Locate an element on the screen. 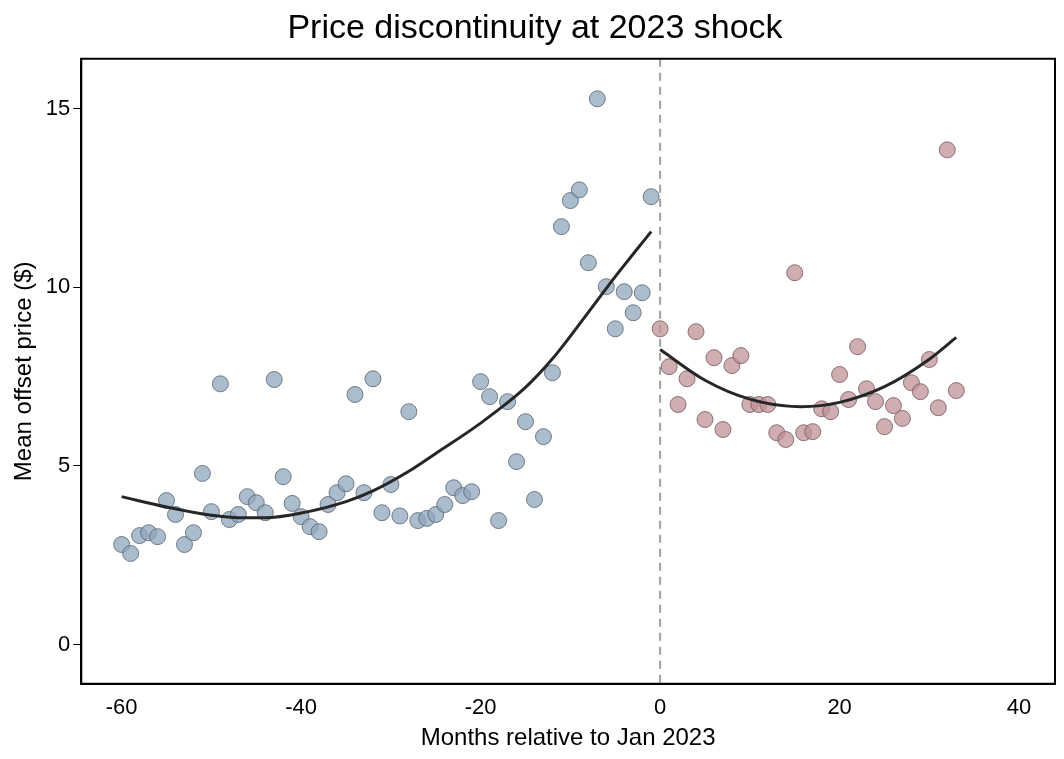 This screenshot has width=1064, height=759. x-tick-label: 0 is located at coordinates (660, 707).